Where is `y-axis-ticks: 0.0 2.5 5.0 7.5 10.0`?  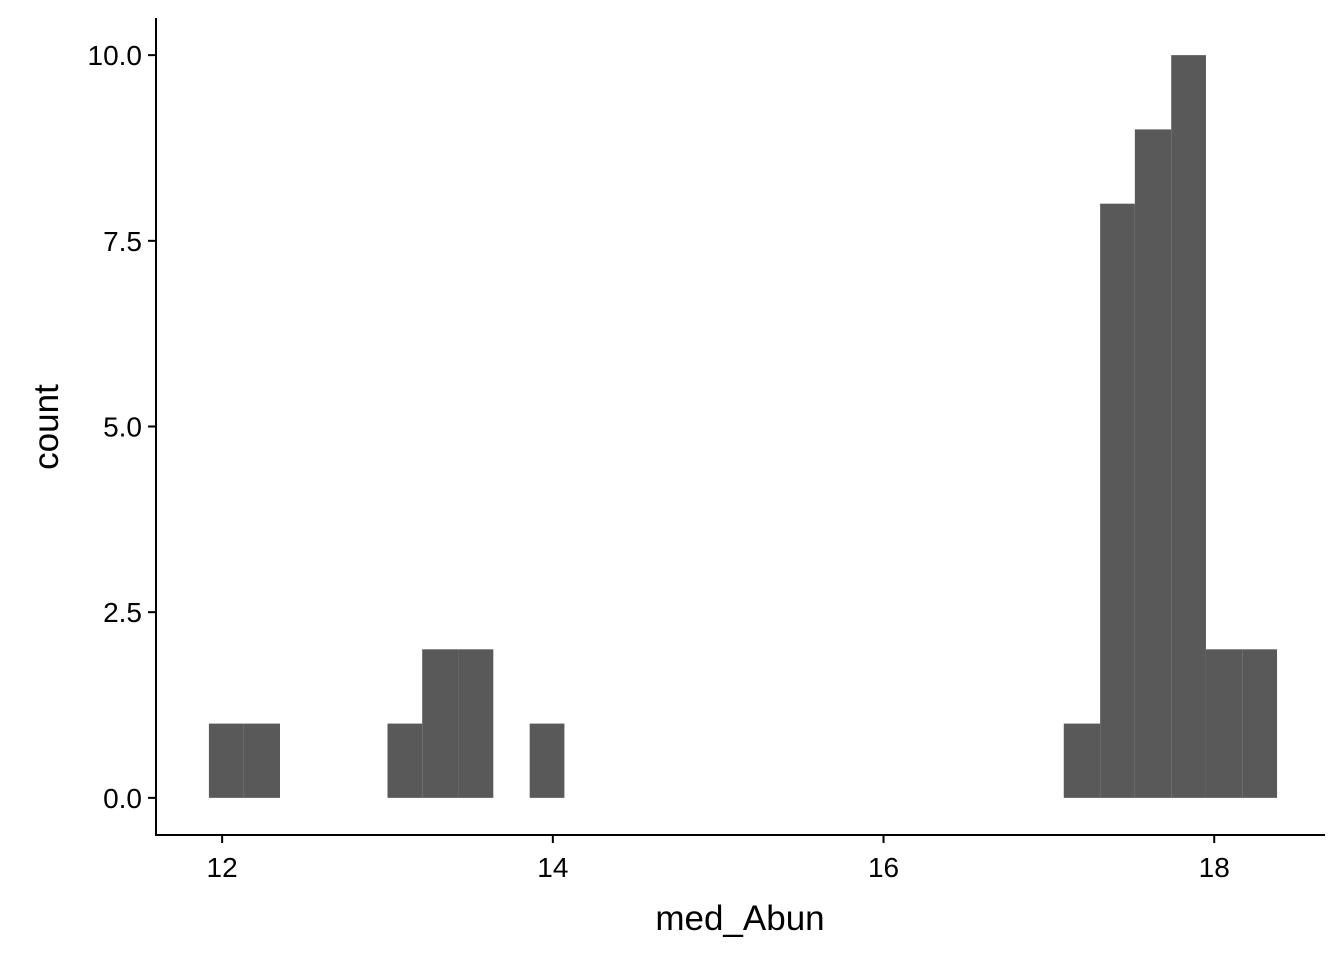
y-axis-ticks: 0.0 2.5 5.0 7.5 10.0 is located at coordinates (122, 427).